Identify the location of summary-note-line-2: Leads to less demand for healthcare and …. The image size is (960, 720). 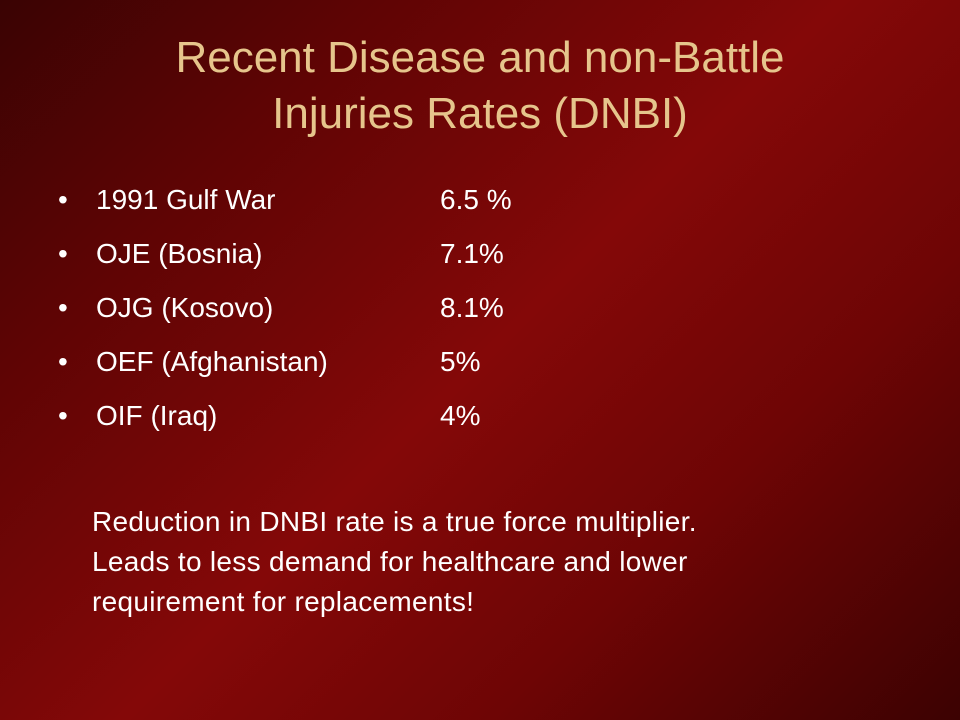
(390, 561).